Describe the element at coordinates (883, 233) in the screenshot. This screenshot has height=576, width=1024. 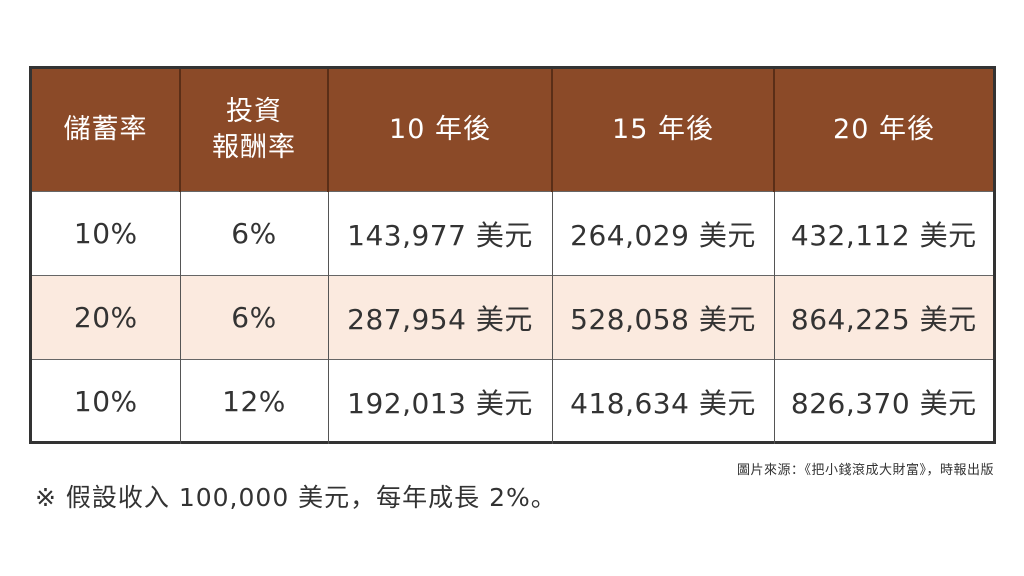
I see `cell-20-years: 432,112 美元` at that location.